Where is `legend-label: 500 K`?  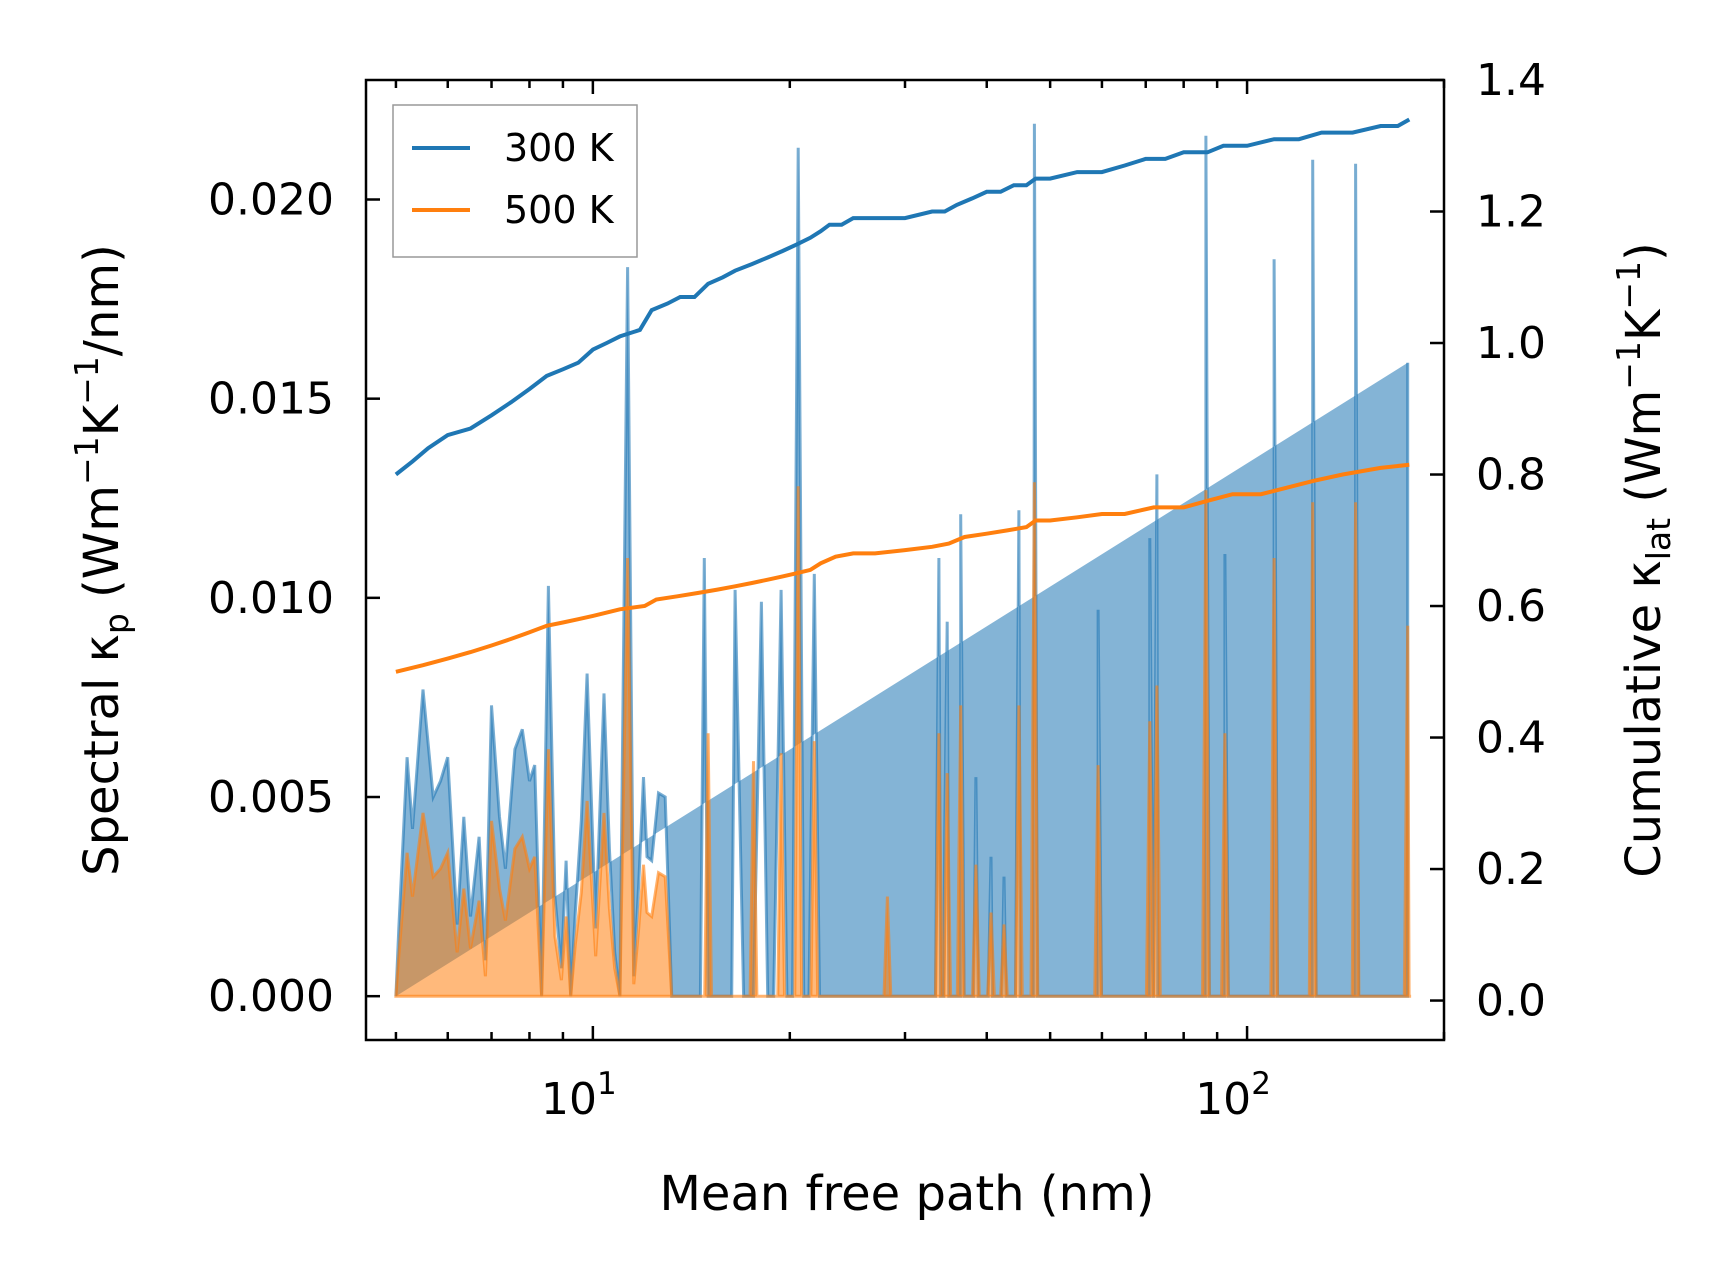
legend-label: 500 K is located at coordinates (559, 210).